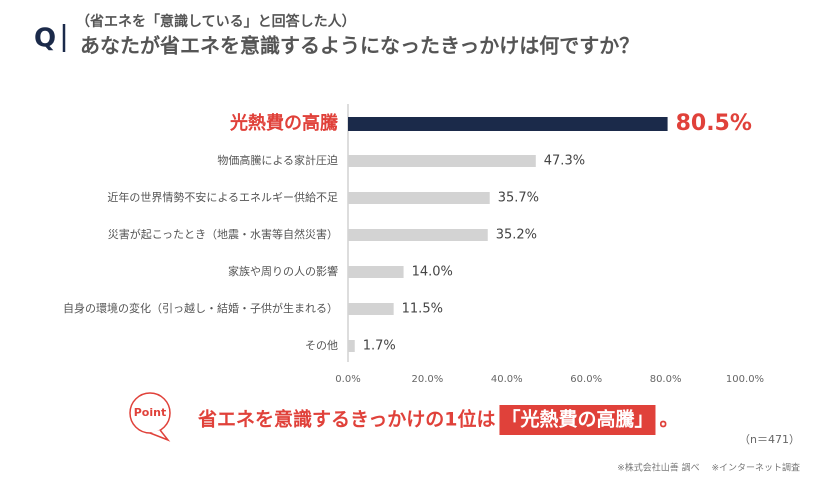 Image resolution: width=820 pixels, height=484 pixels. I want to click on point-label: Point, so click(150, 412).